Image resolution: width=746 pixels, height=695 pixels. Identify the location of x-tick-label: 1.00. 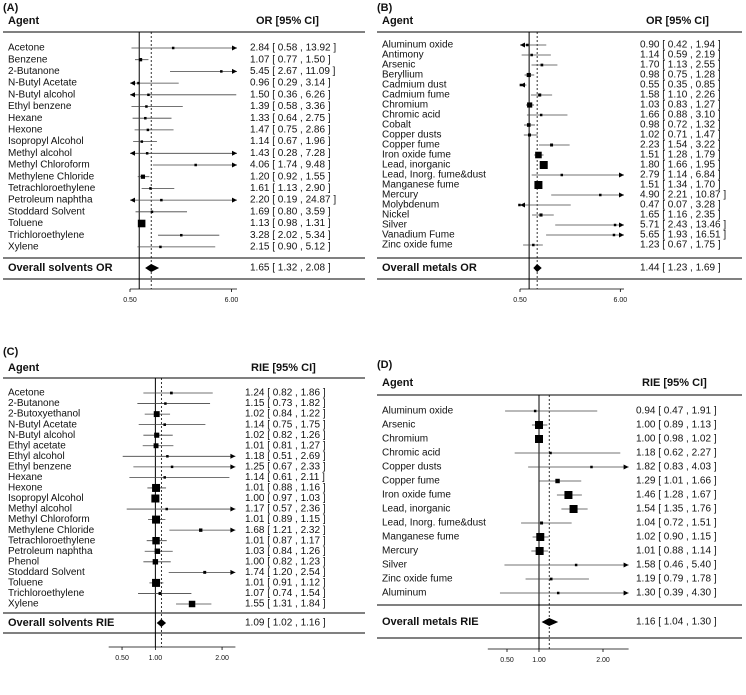
(539, 660).